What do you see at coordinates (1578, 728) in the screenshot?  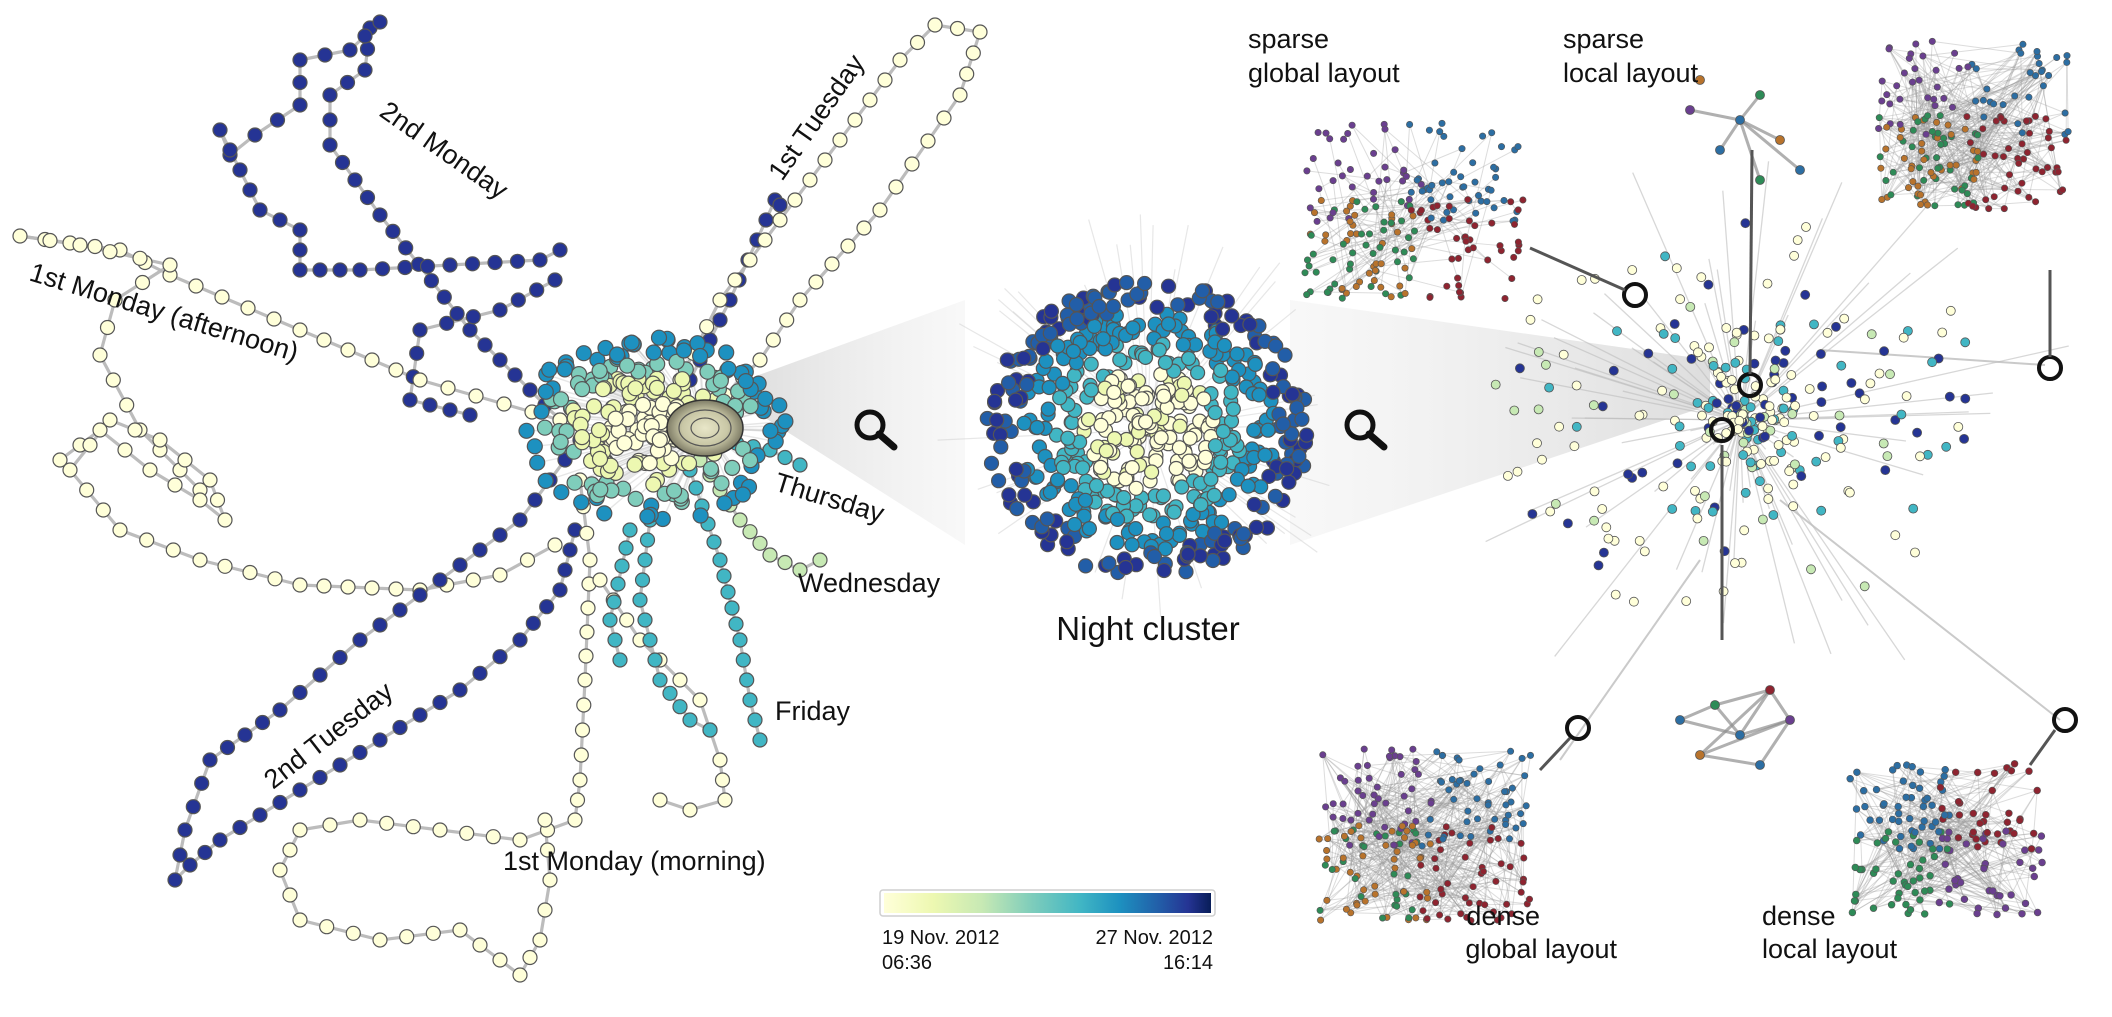 I see `lens-dense-global` at bounding box center [1578, 728].